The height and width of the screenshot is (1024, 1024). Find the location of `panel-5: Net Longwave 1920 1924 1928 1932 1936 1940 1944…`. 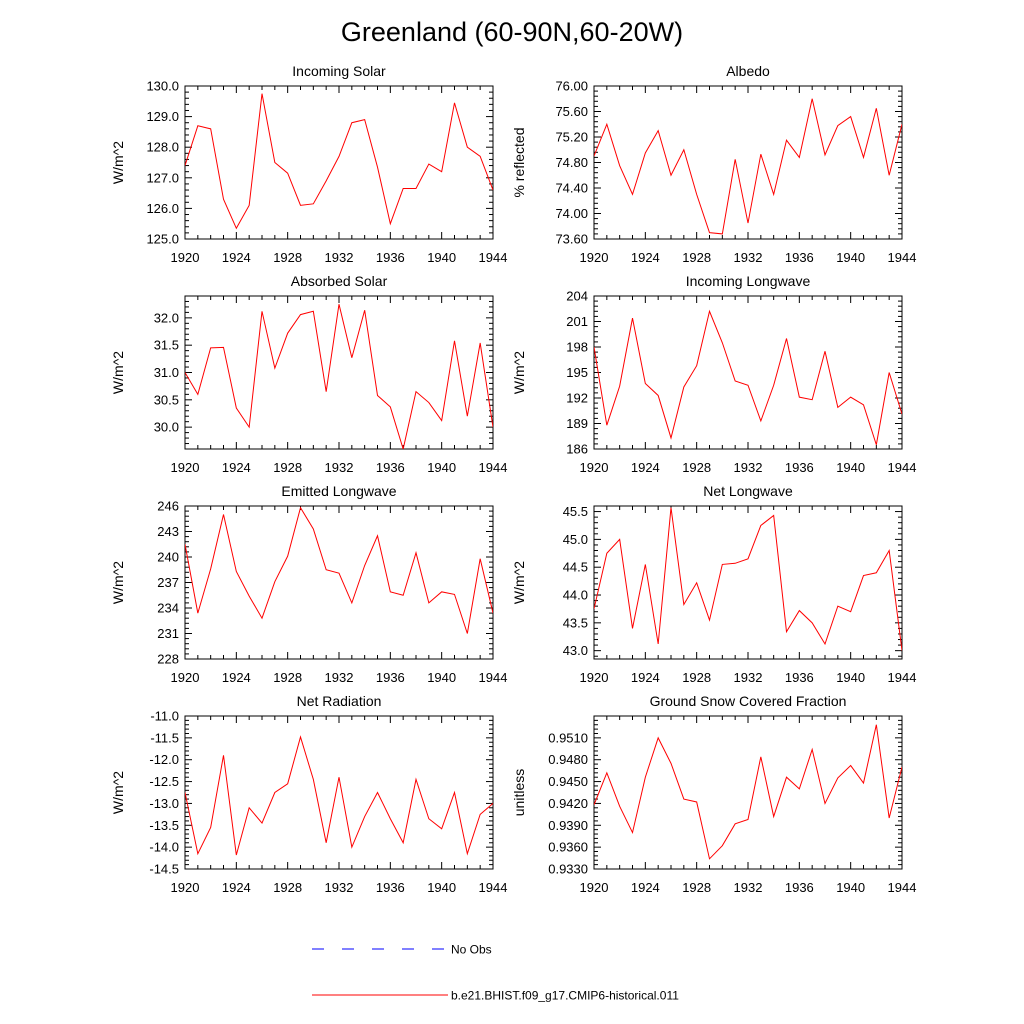

panel-5: Net Longwave 1920 1924 1928 1932 1936 1940 1944… is located at coordinates (713, 584).